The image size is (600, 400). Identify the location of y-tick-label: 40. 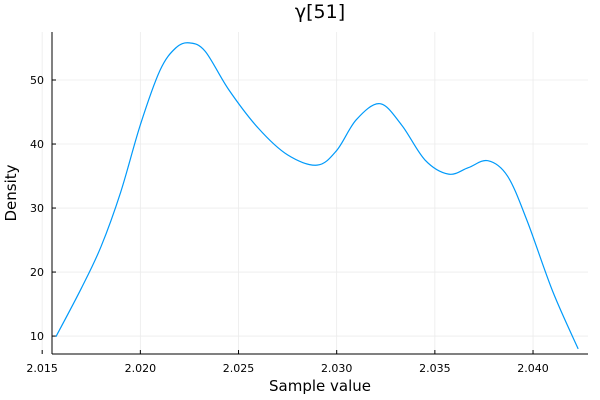
(37, 144).